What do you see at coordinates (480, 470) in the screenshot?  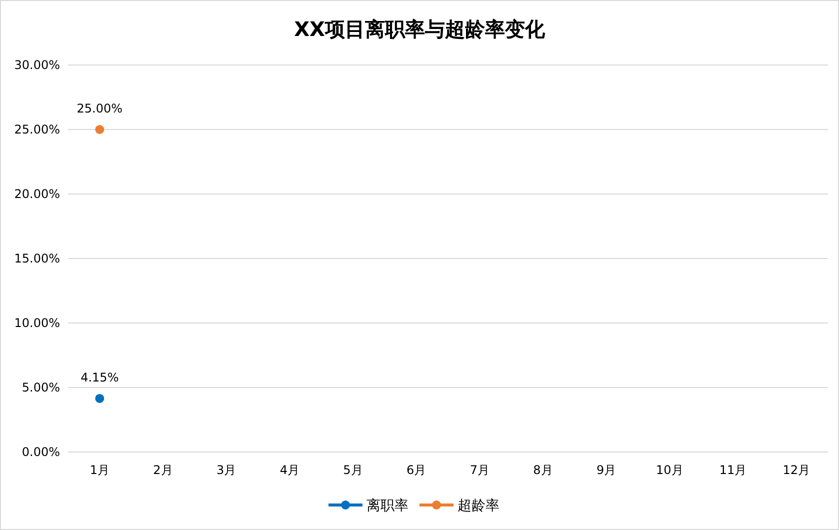 I see `x-tick-label: 7月` at bounding box center [480, 470].